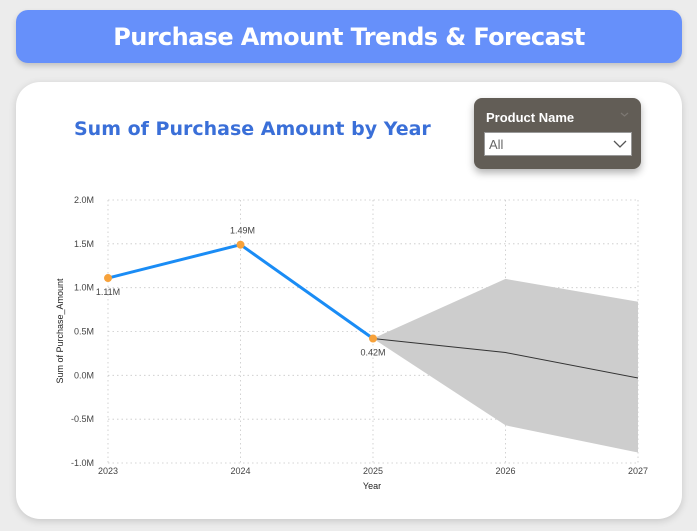  What do you see at coordinates (242, 231) in the screenshot?
I see `data-label: 1.49M` at bounding box center [242, 231].